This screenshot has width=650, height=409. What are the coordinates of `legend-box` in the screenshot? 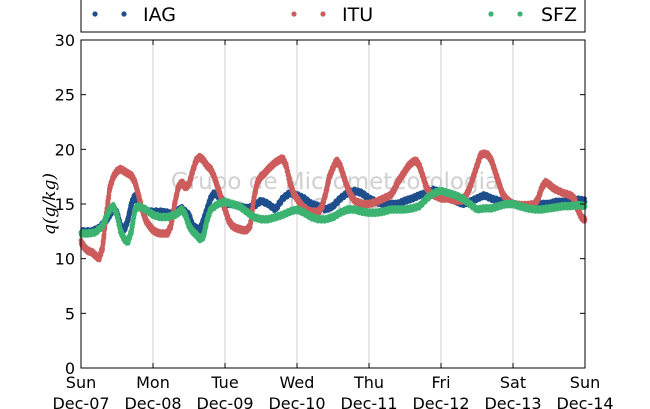 It's located at (333, 16).